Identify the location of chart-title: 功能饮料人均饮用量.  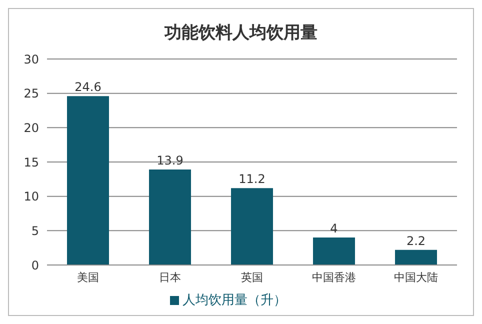
(240, 33).